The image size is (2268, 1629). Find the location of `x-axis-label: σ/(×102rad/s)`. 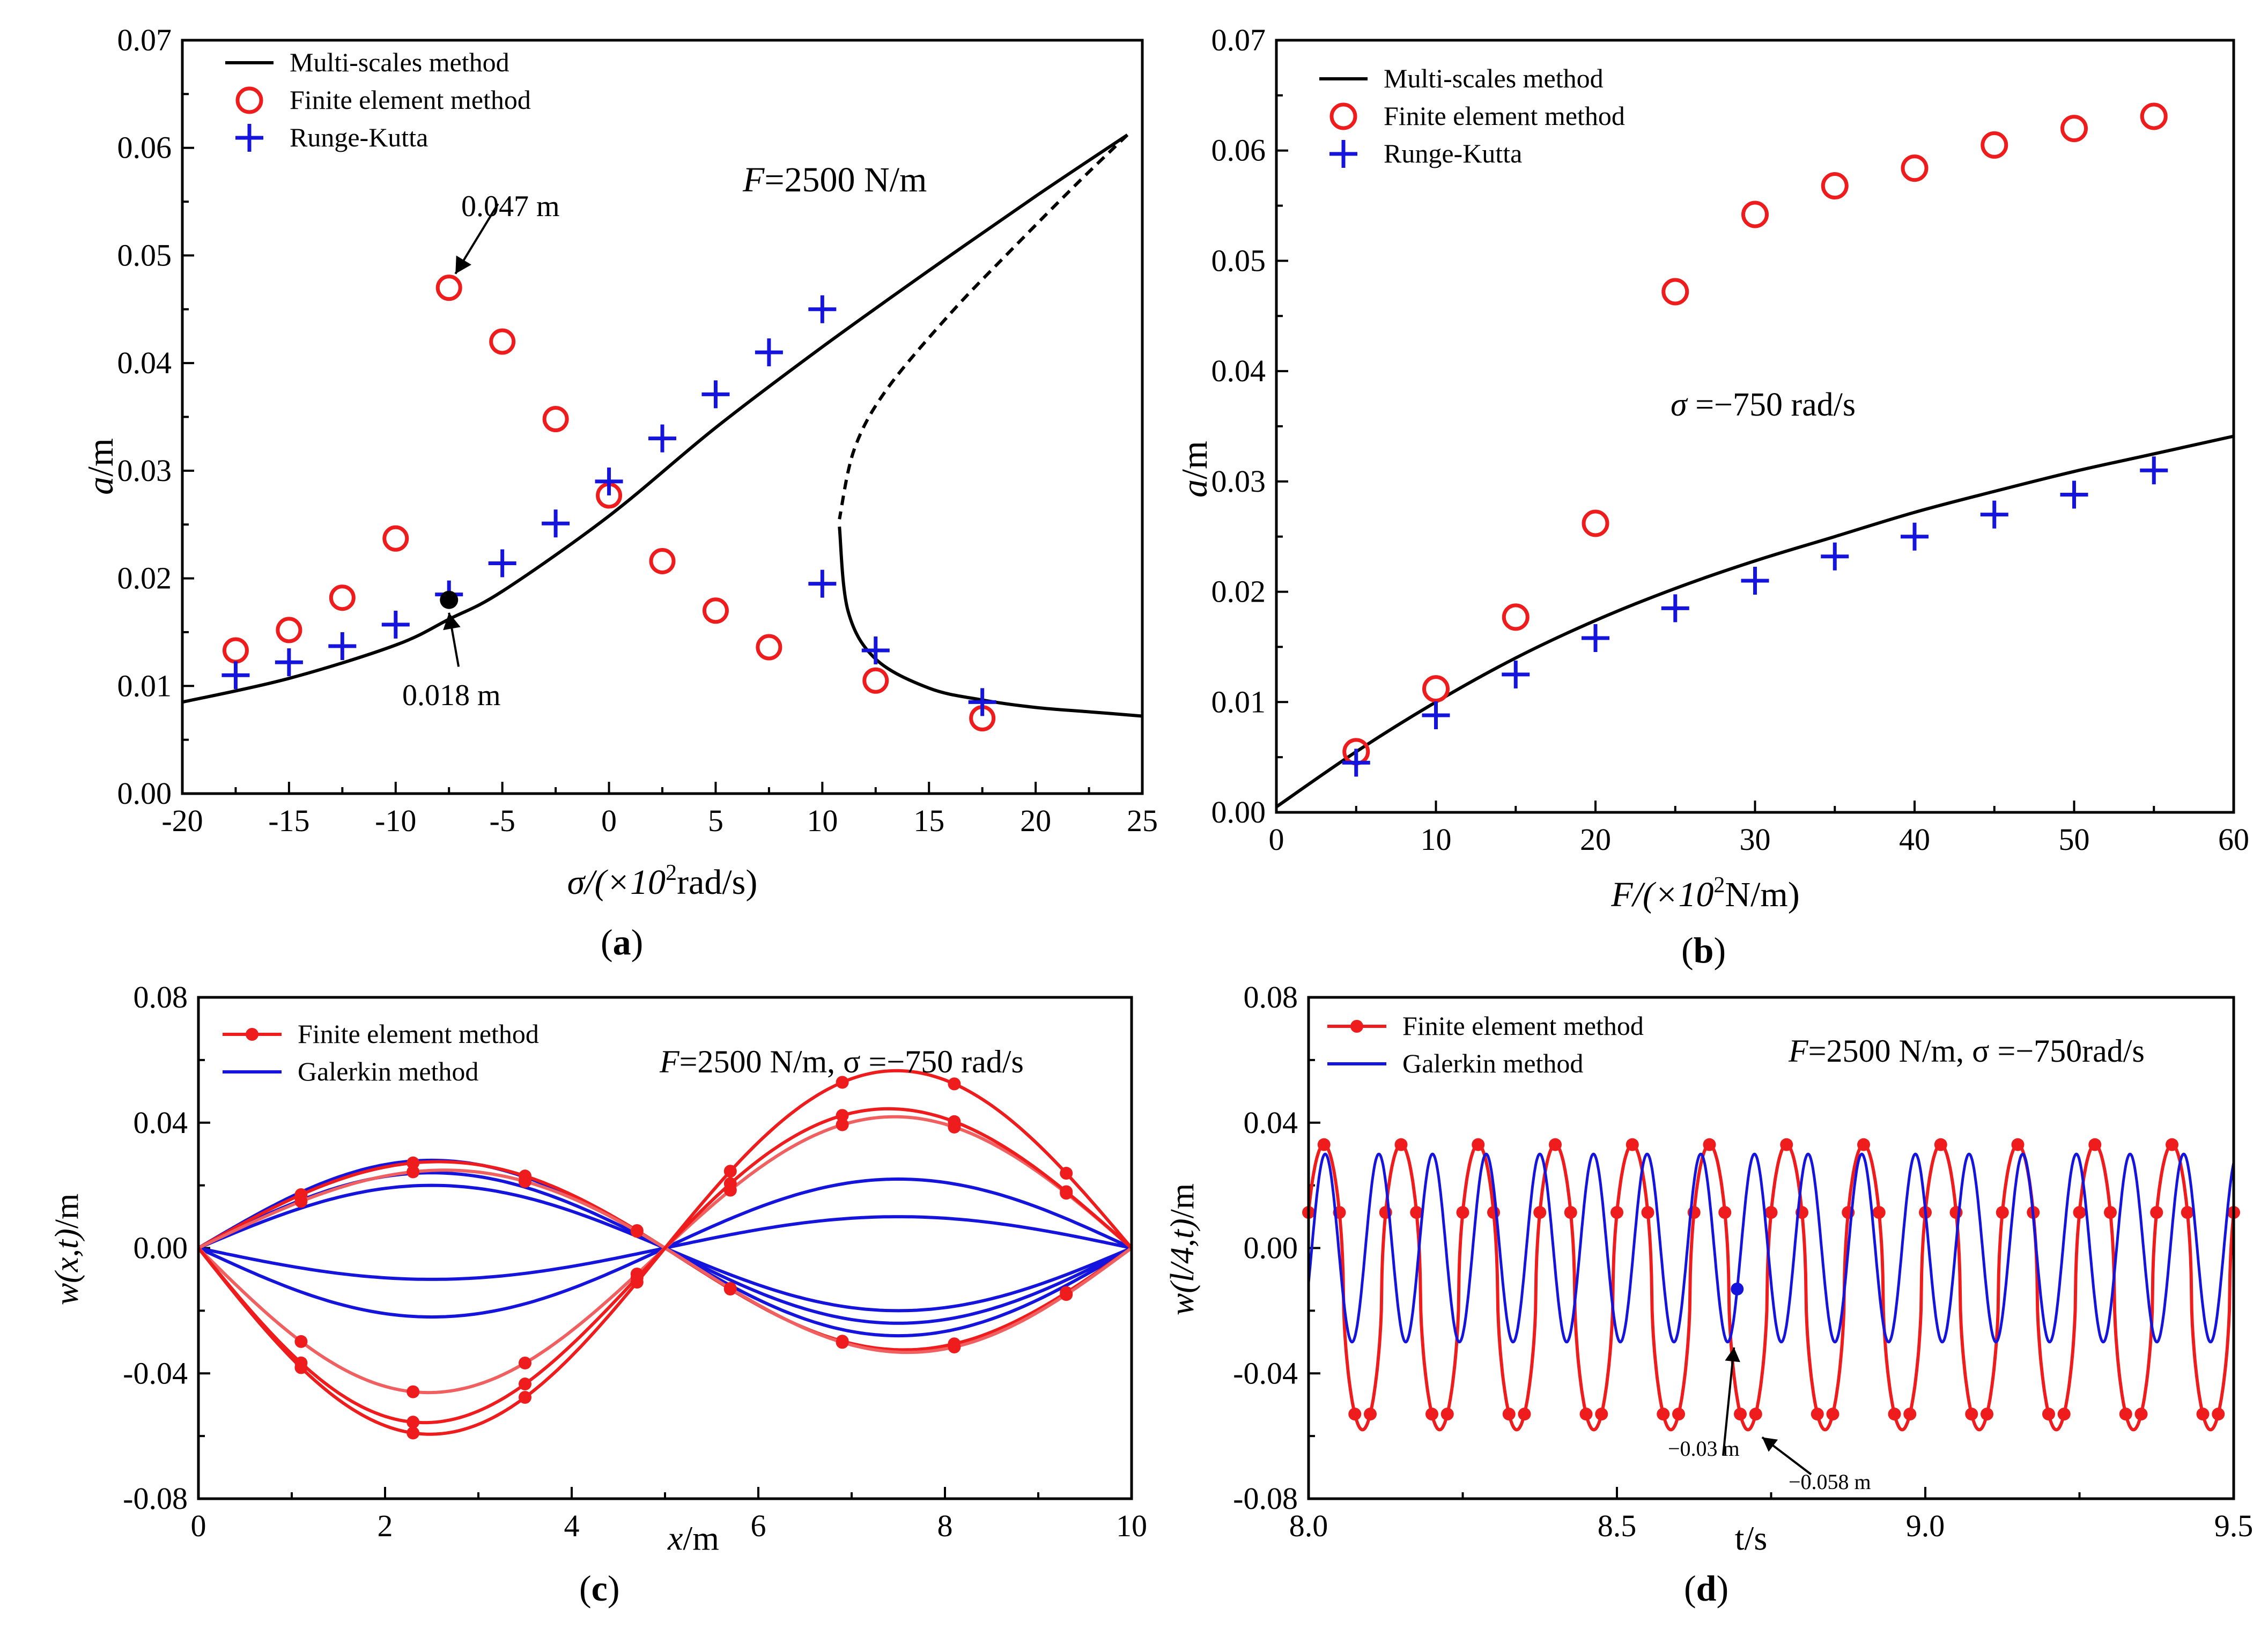

x-axis-label: σ/(×102rad/s) is located at coordinates (662, 881).